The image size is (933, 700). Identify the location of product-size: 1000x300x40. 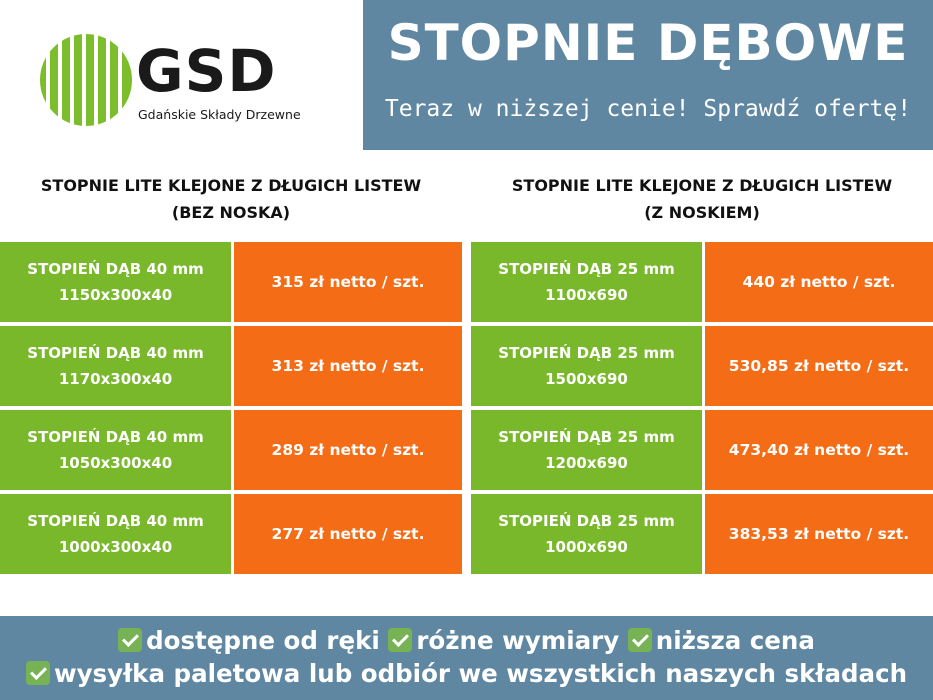
(115, 547).